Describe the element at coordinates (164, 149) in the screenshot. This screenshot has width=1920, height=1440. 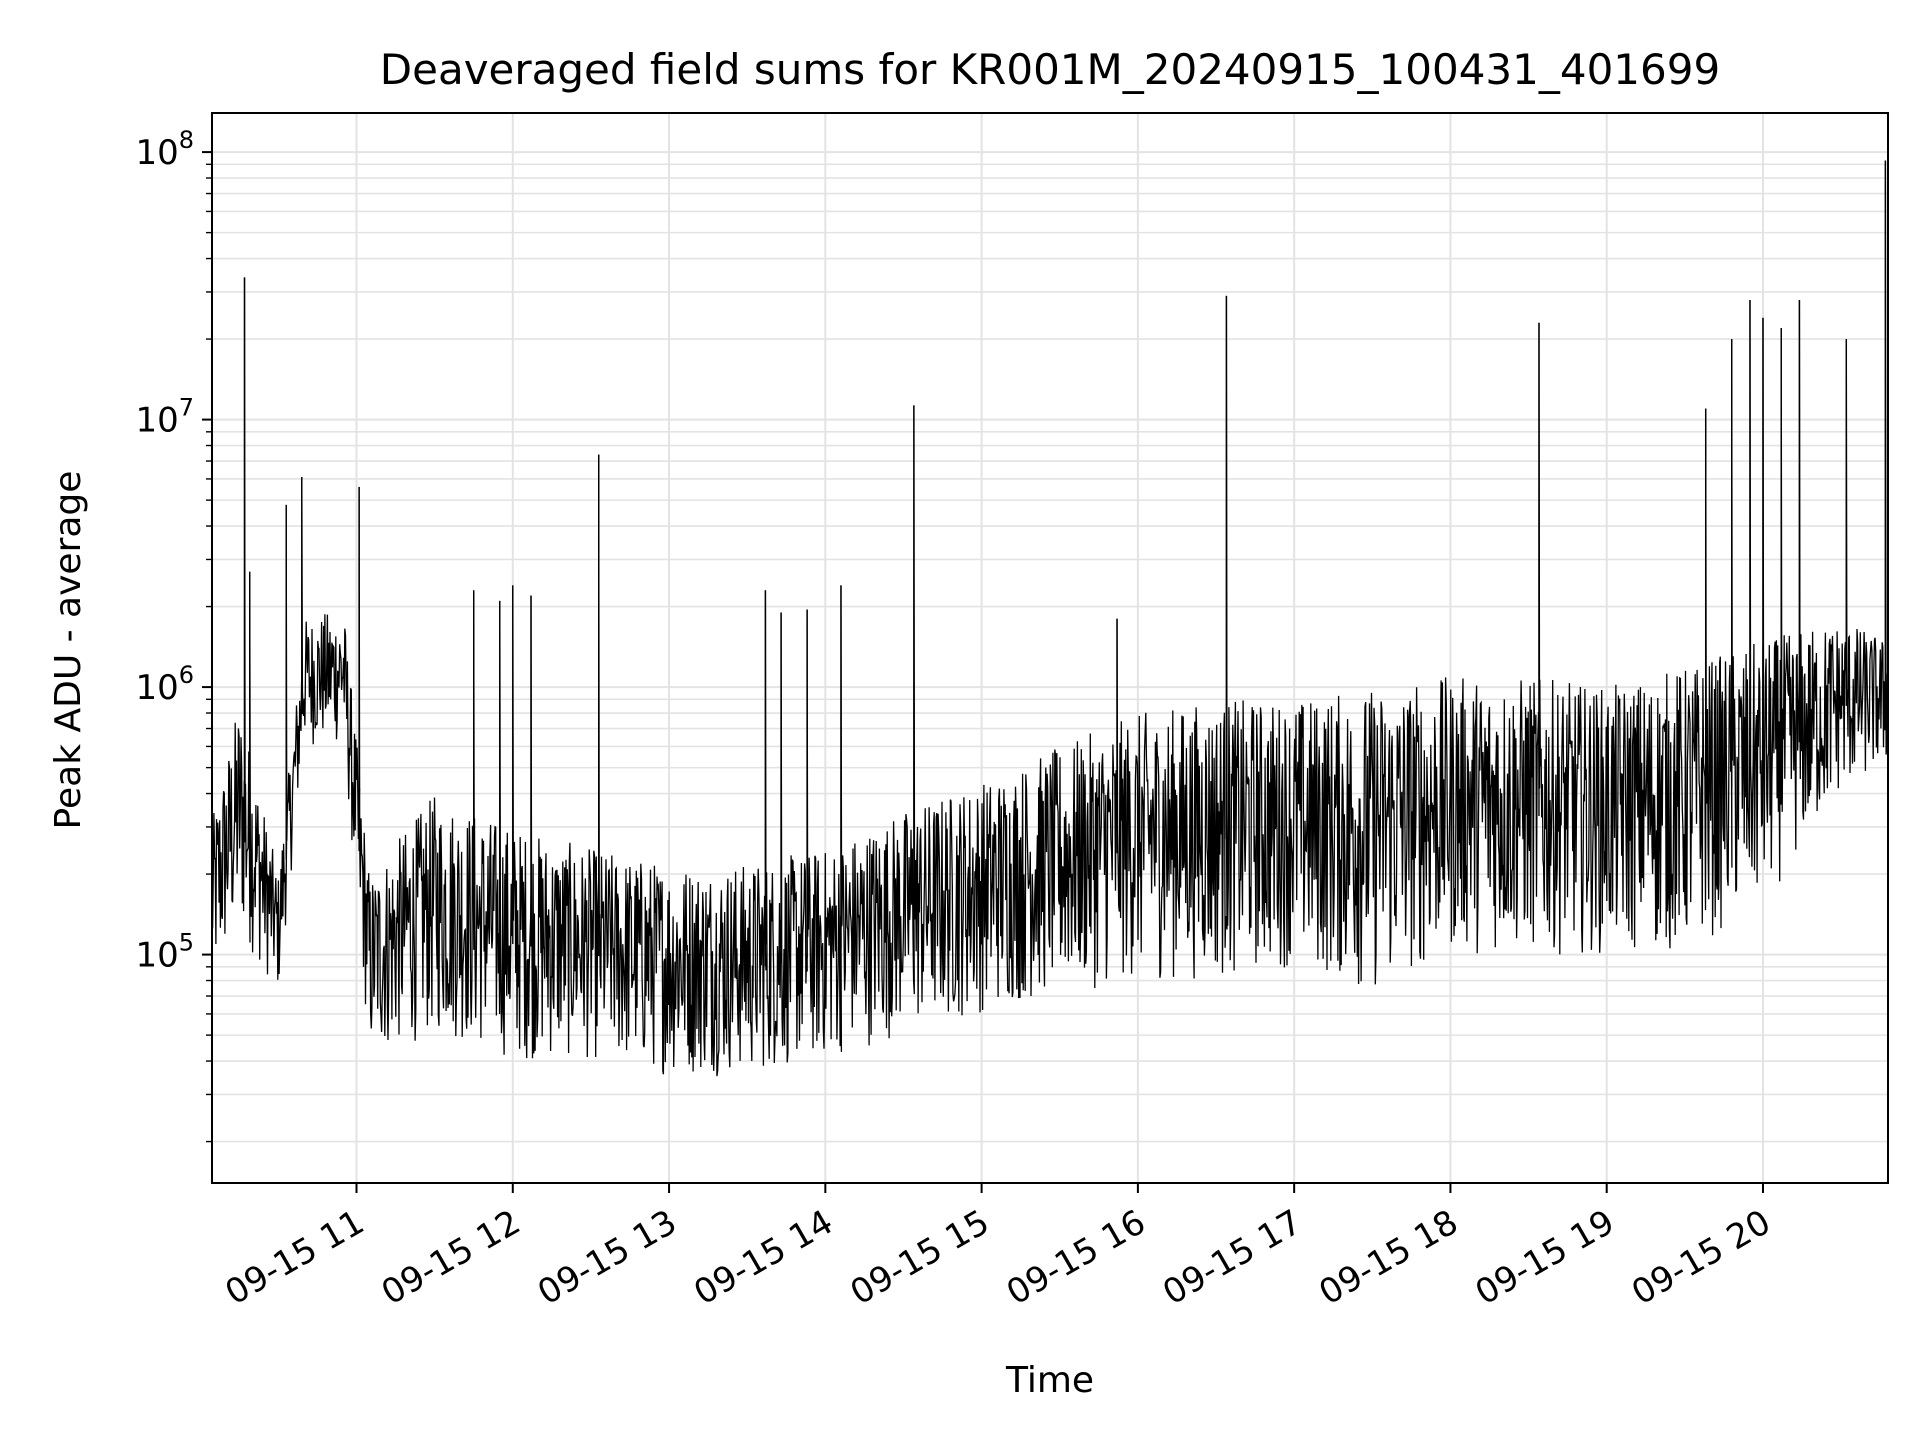
I see `y-tick-label: 10⁸` at that location.